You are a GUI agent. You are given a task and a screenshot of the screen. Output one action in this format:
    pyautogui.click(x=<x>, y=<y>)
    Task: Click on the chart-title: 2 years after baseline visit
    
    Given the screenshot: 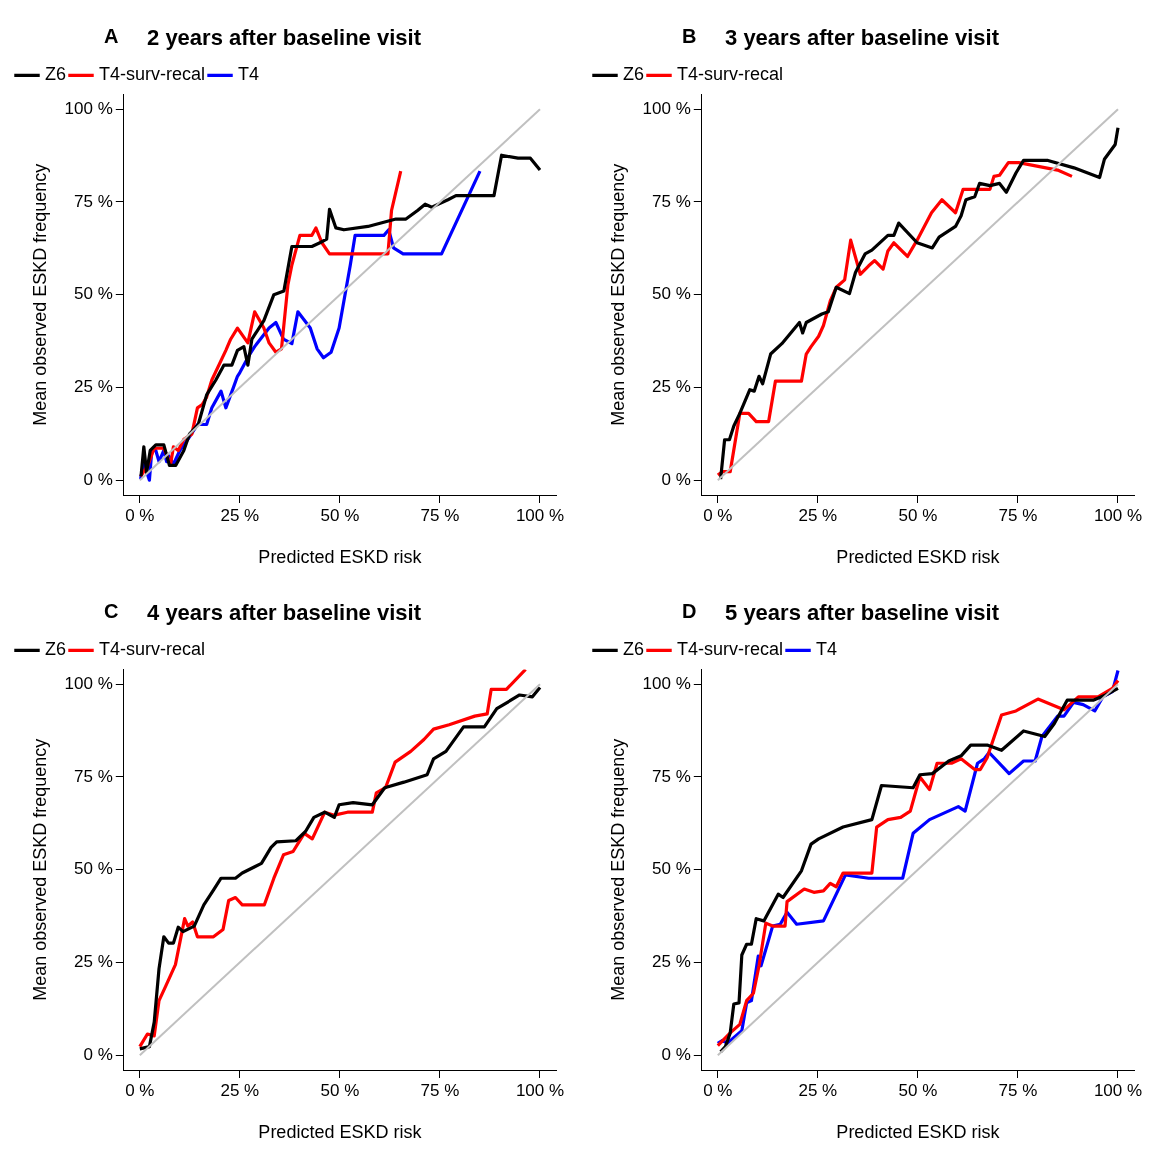 What is the action you would take?
    pyautogui.click(x=284, y=38)
    